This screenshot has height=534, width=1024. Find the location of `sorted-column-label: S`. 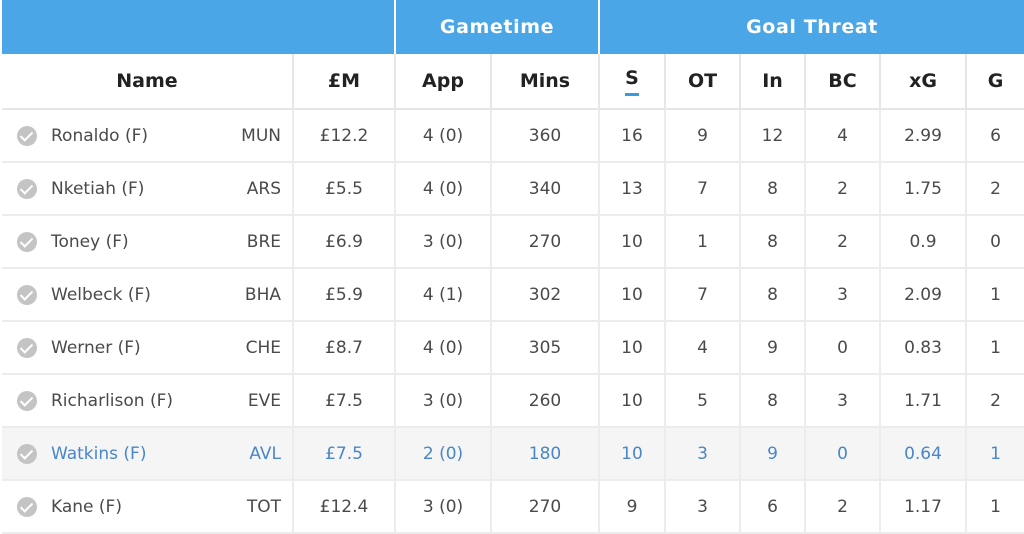

sorted-column-label: S is located at coordinates (632, 81).